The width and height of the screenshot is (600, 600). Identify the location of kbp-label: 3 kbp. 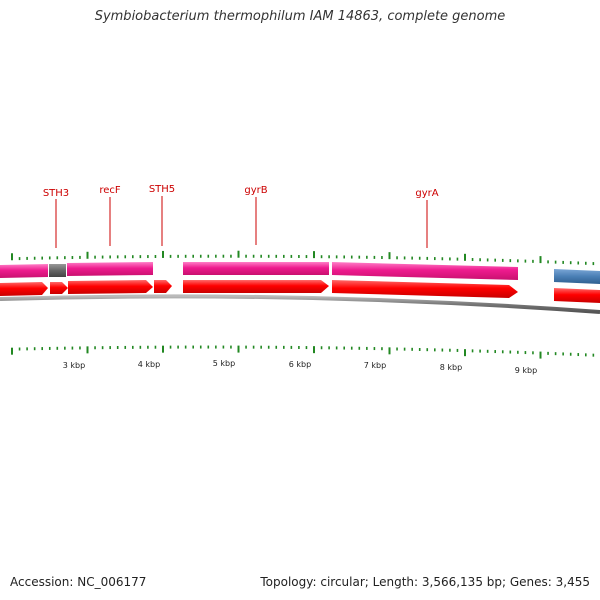
(74, 365).